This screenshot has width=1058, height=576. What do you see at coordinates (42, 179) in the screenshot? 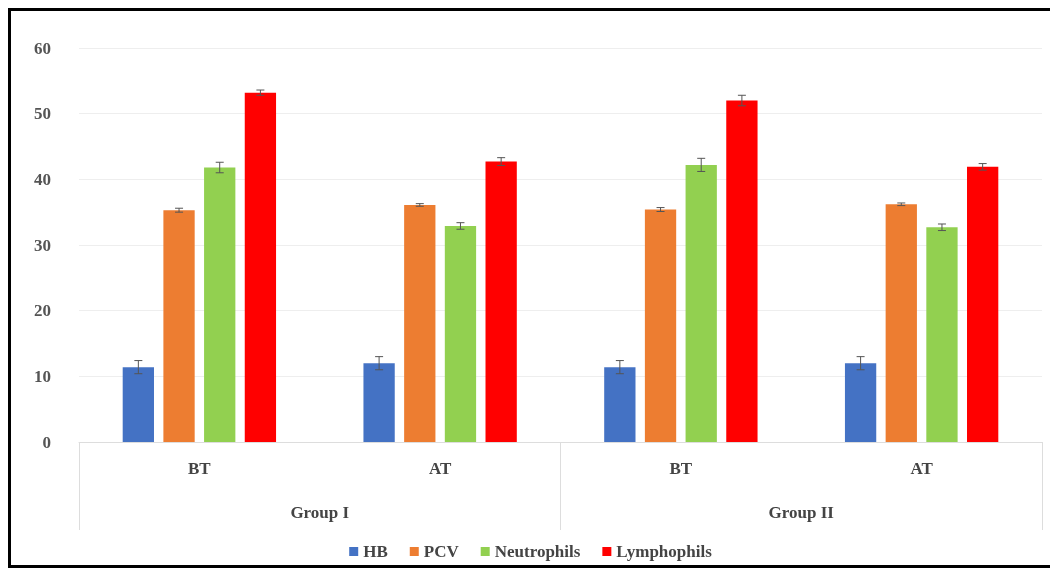
I see `y-tick-label: 40` at bounding box center [42, 179].